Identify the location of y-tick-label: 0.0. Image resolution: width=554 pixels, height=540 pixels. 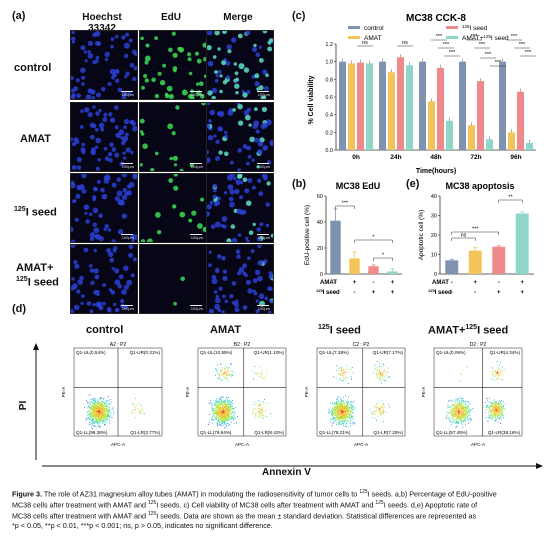
(329, 151).